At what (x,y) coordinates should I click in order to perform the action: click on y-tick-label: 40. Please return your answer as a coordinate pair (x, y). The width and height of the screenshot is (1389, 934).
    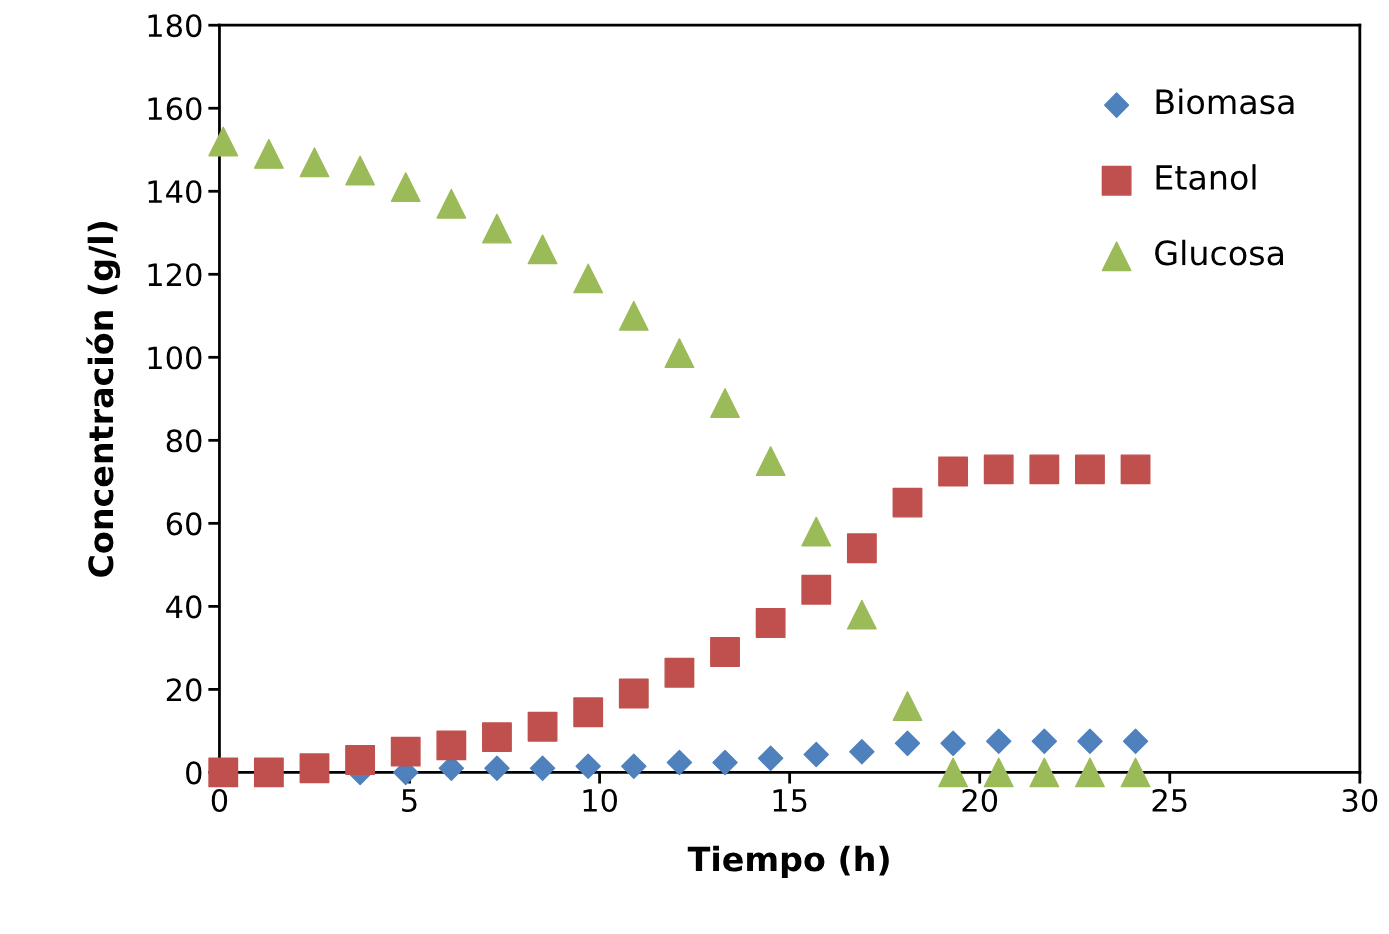
    Looking at the image, I should click on (184, 607).